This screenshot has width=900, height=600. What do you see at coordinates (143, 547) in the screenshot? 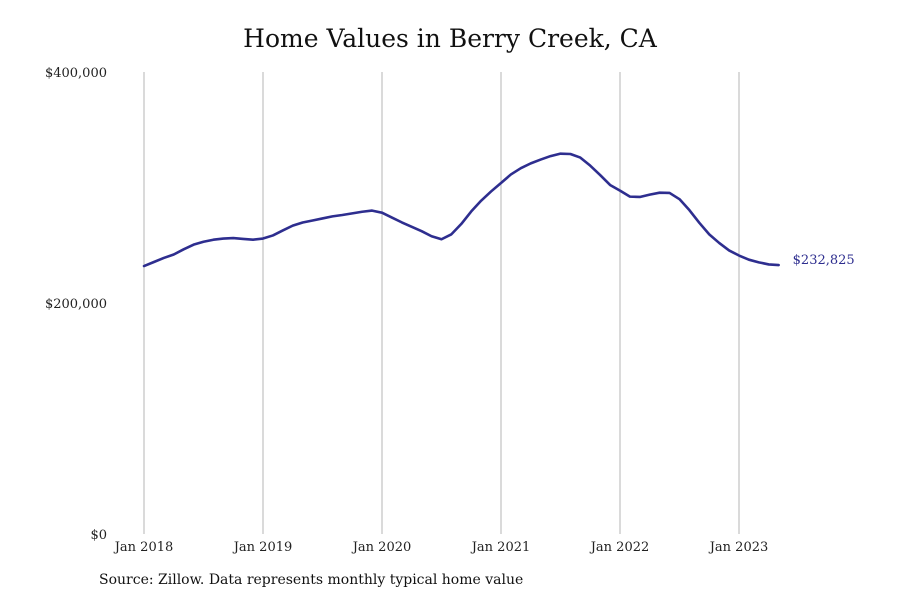
I see `x-tick-label: Jan 2018` at bounding box center [143, 547].